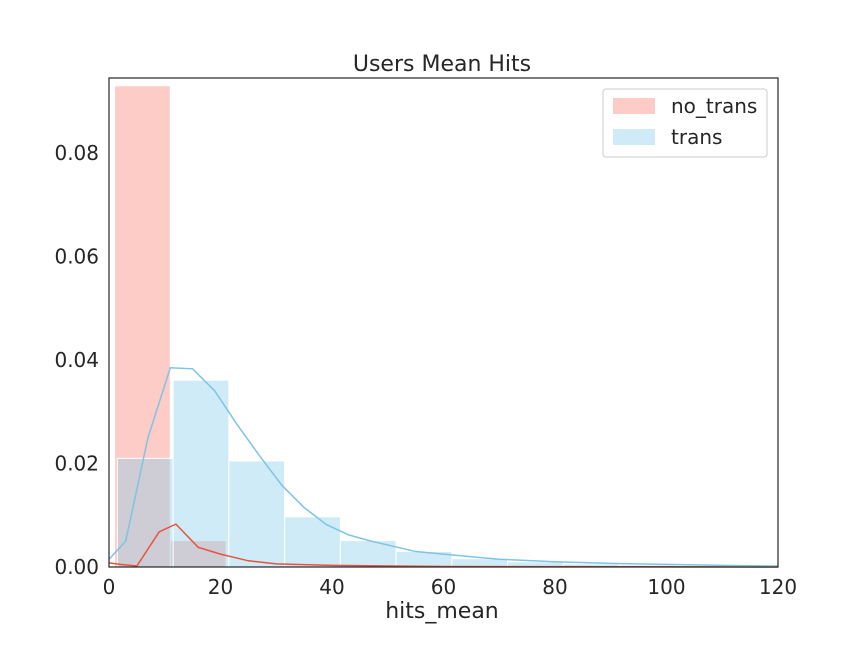  Describe the element at coordinates (331, 587) in the screenshot. I see `x-tick-label: 40` at that location.